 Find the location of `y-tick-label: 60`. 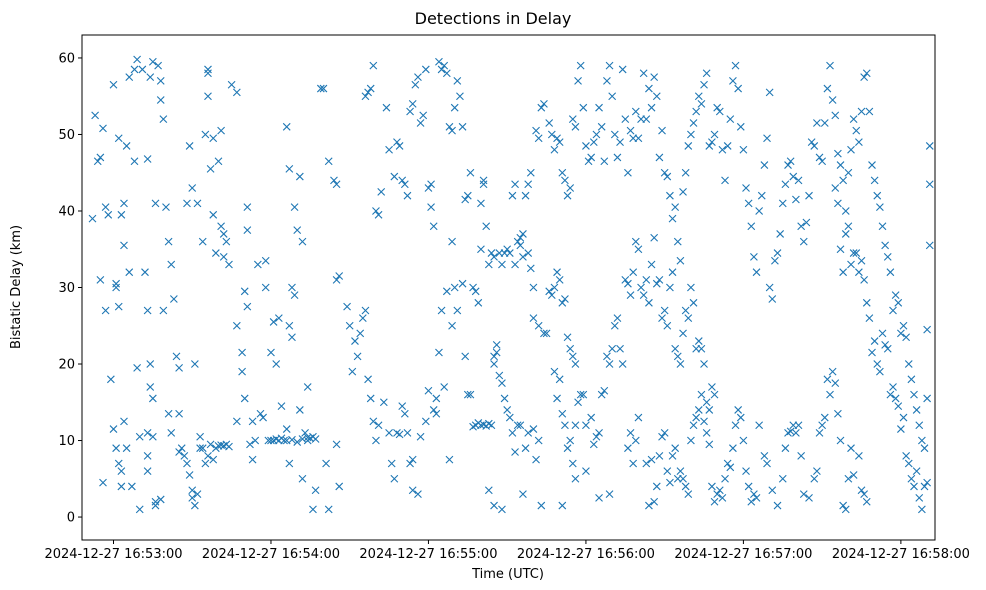

y-tick-label: 60 is located at coordinates (66, 58).